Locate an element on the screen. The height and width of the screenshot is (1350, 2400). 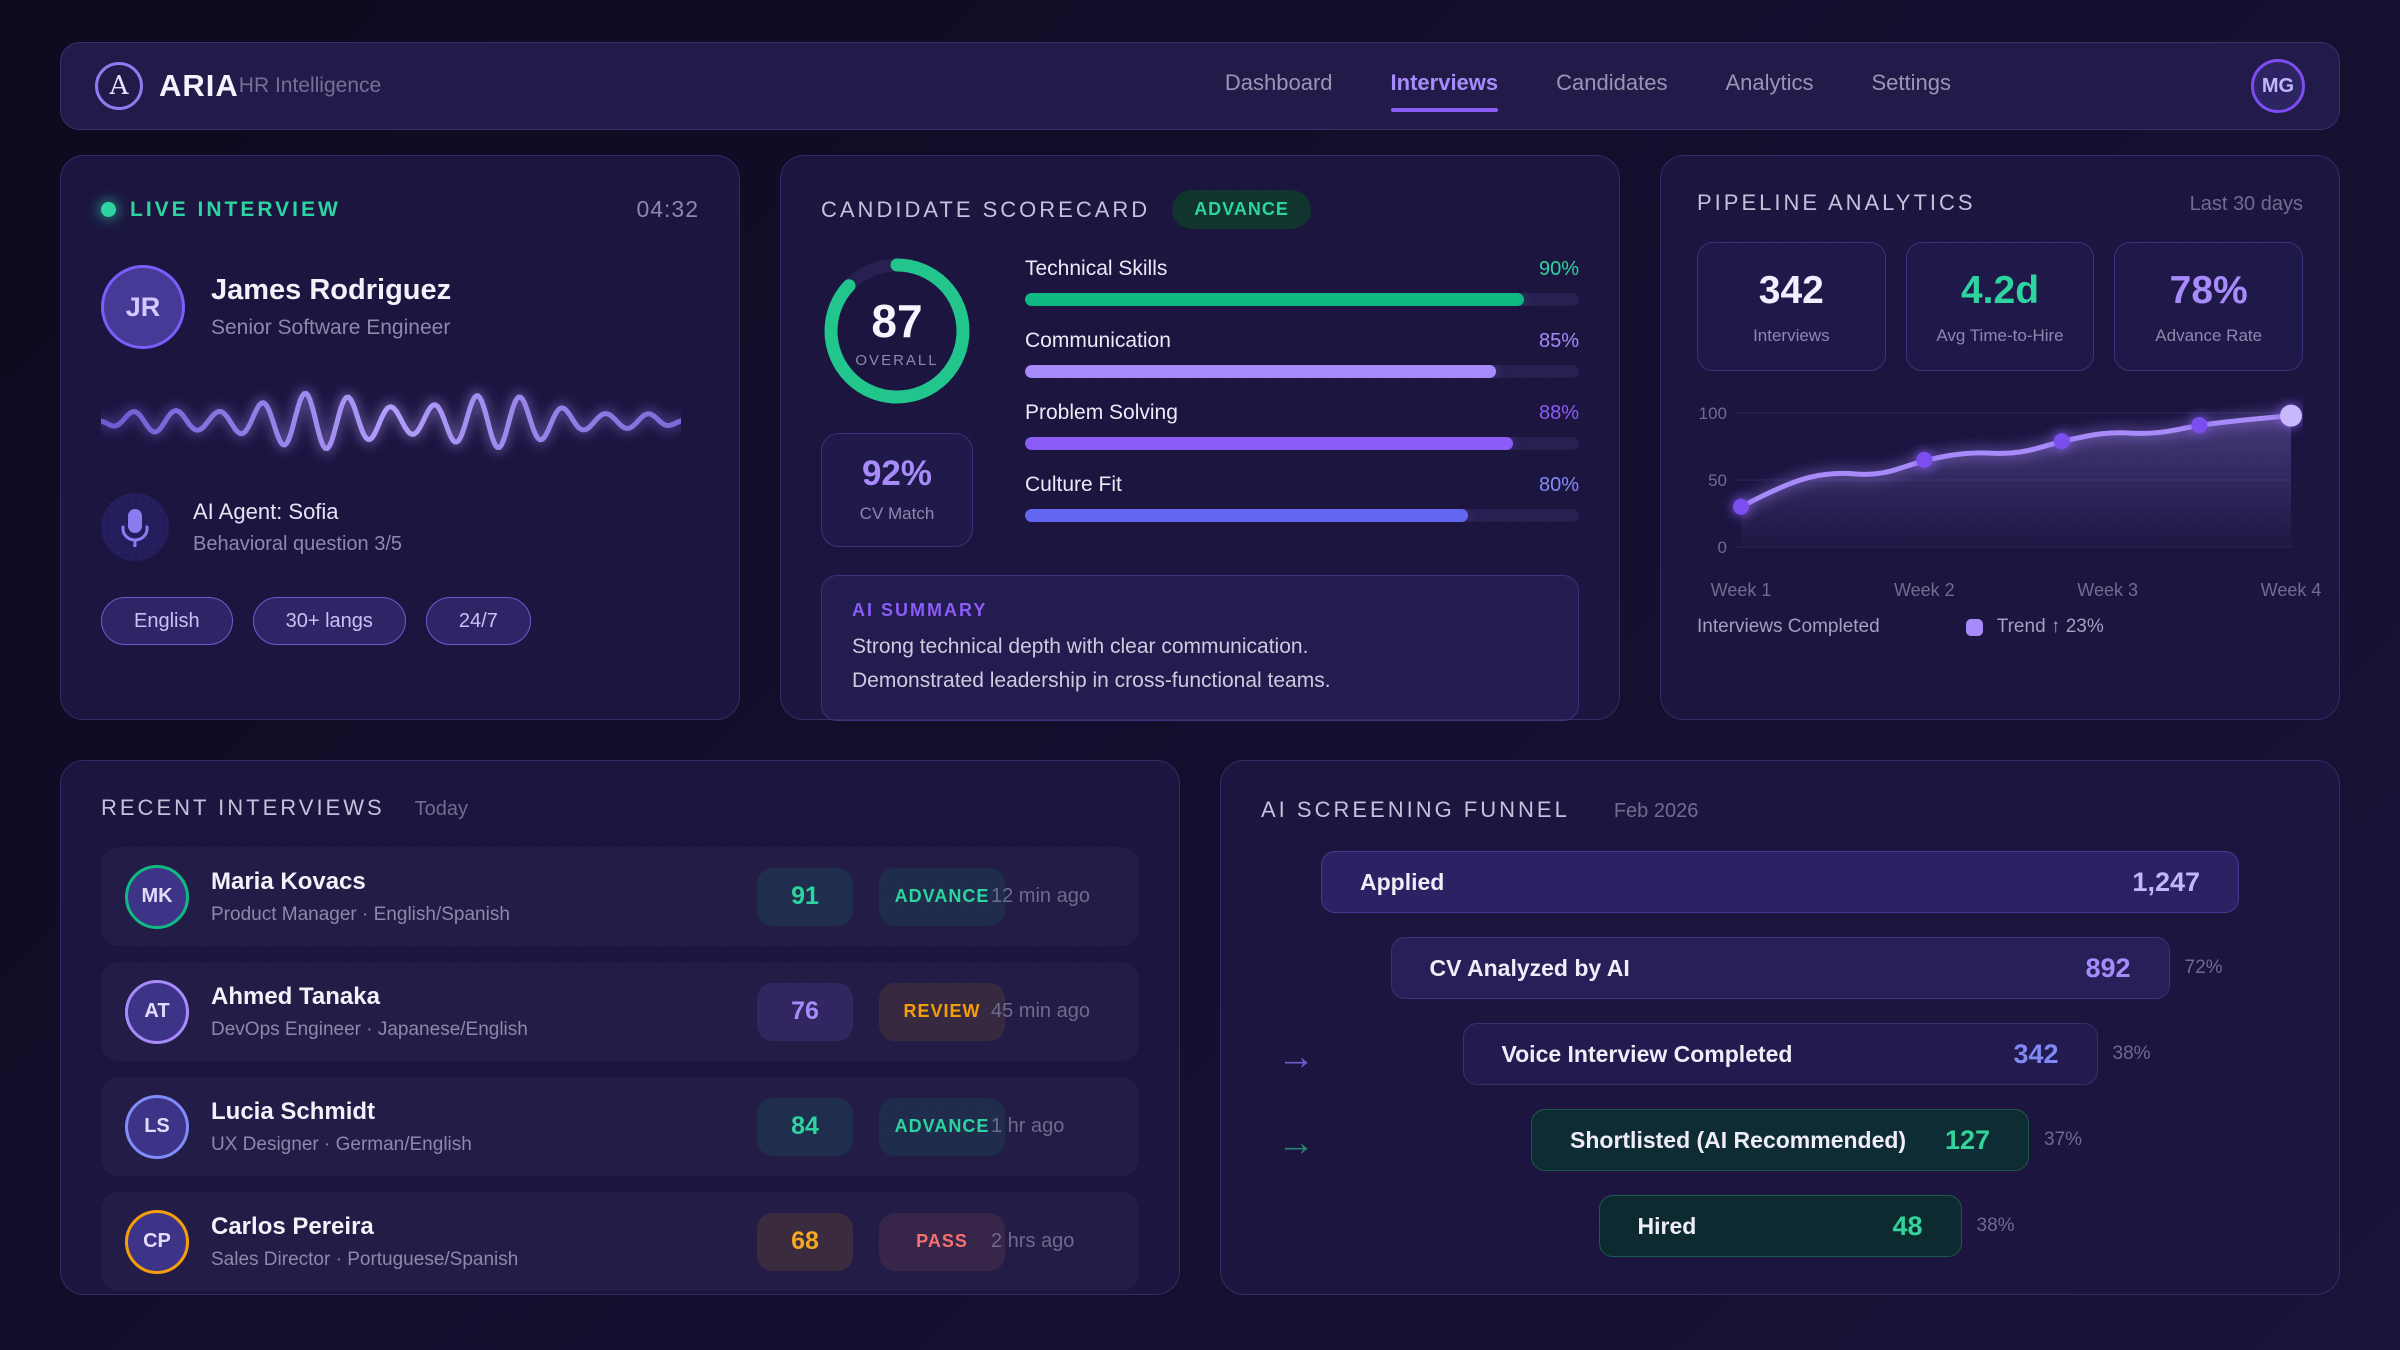
pipeline-title: PIPELINE ANALYTICS is located at coordinates (1836, 202).